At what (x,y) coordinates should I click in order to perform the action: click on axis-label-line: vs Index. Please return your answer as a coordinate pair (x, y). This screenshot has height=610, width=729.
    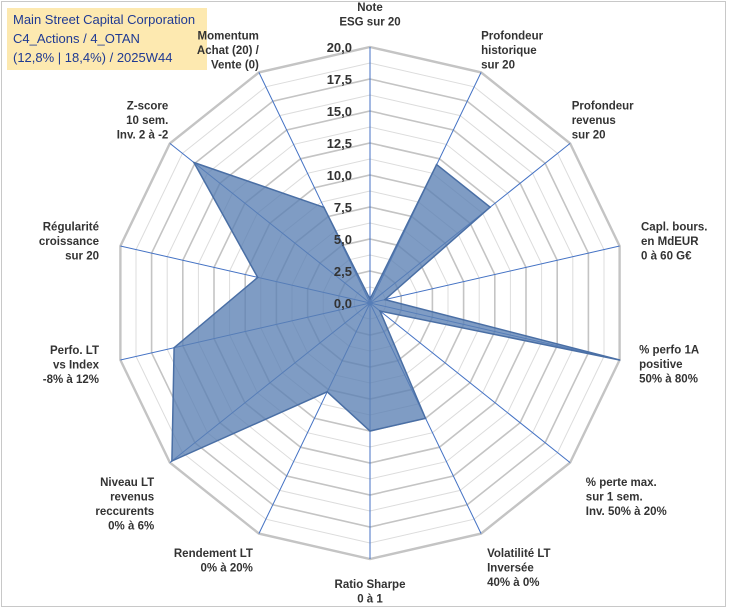
    Looking at the image, I should click on (76, 366).